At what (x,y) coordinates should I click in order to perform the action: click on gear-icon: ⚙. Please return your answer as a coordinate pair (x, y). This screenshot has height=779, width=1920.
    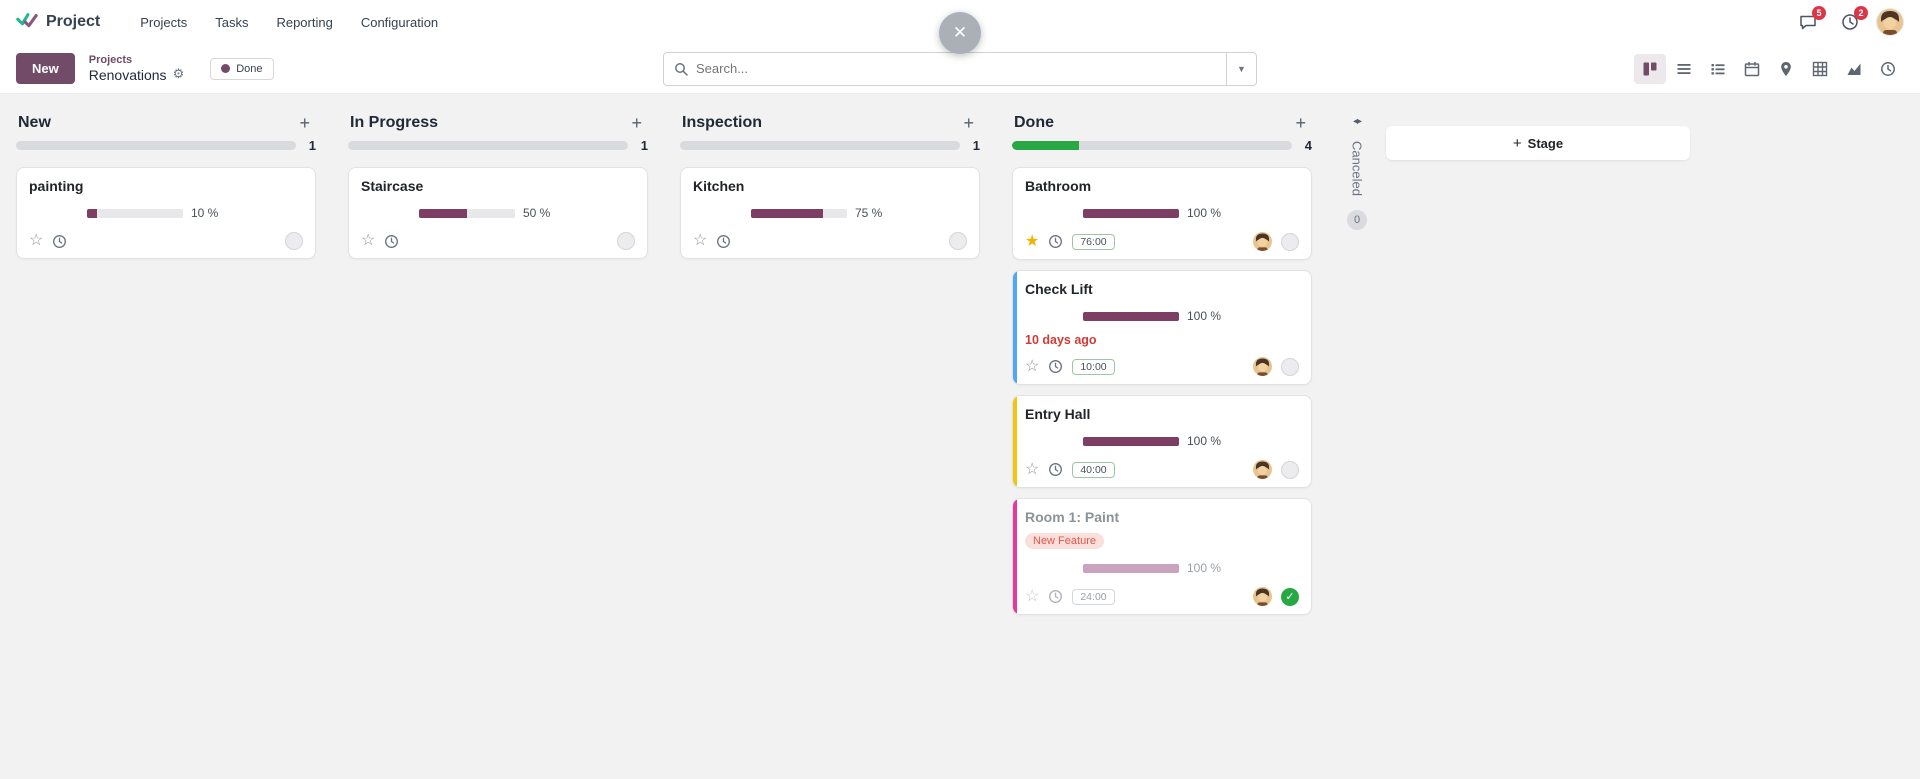
    Looking at the image, I should click on (178, 74).